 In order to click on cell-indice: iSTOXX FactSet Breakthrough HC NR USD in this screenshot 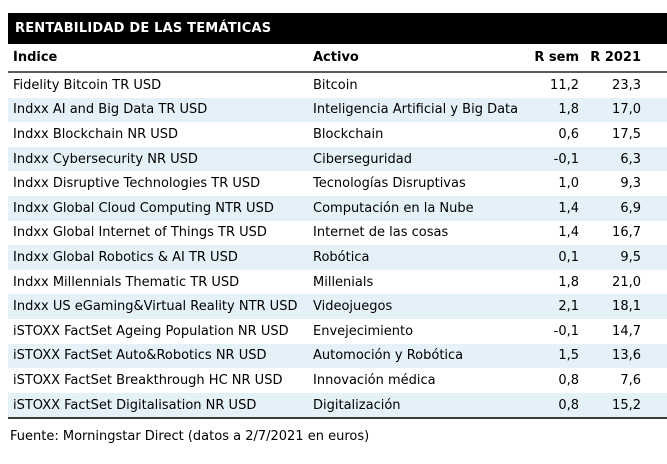, I will do `click(148, 380)`.